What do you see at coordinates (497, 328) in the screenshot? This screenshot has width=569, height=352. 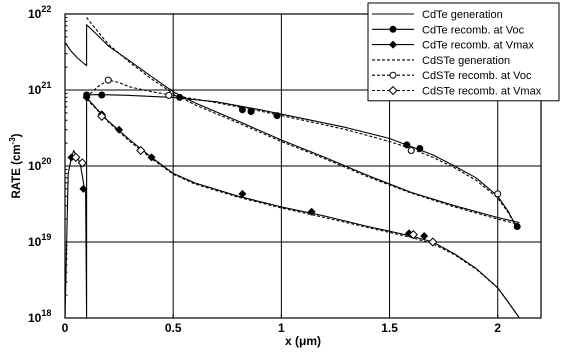 I see `x-tick-label: 2` at bounding box center [497, 328].